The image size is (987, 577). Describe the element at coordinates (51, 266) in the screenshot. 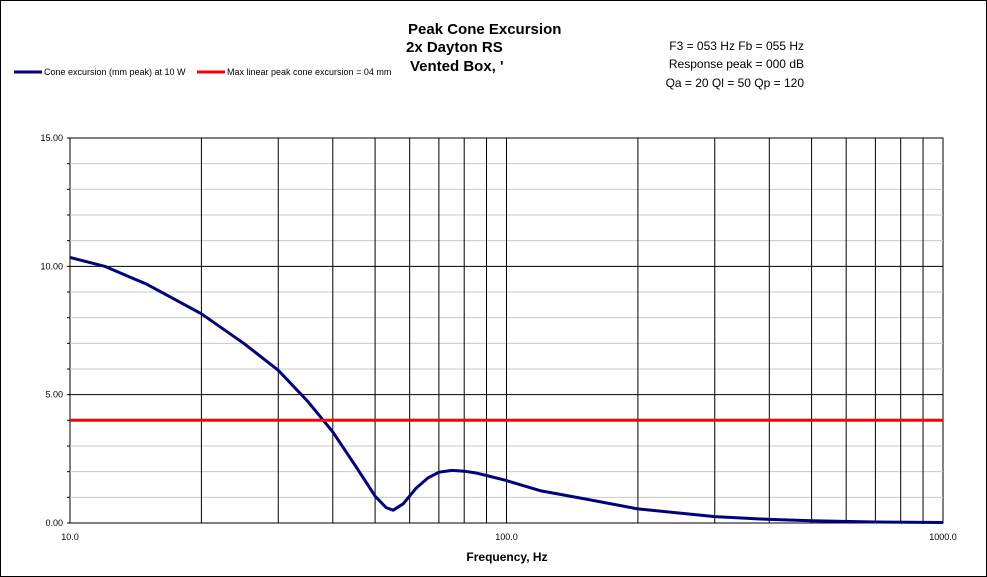

I see `y-tick-label: 10.00` at that location.